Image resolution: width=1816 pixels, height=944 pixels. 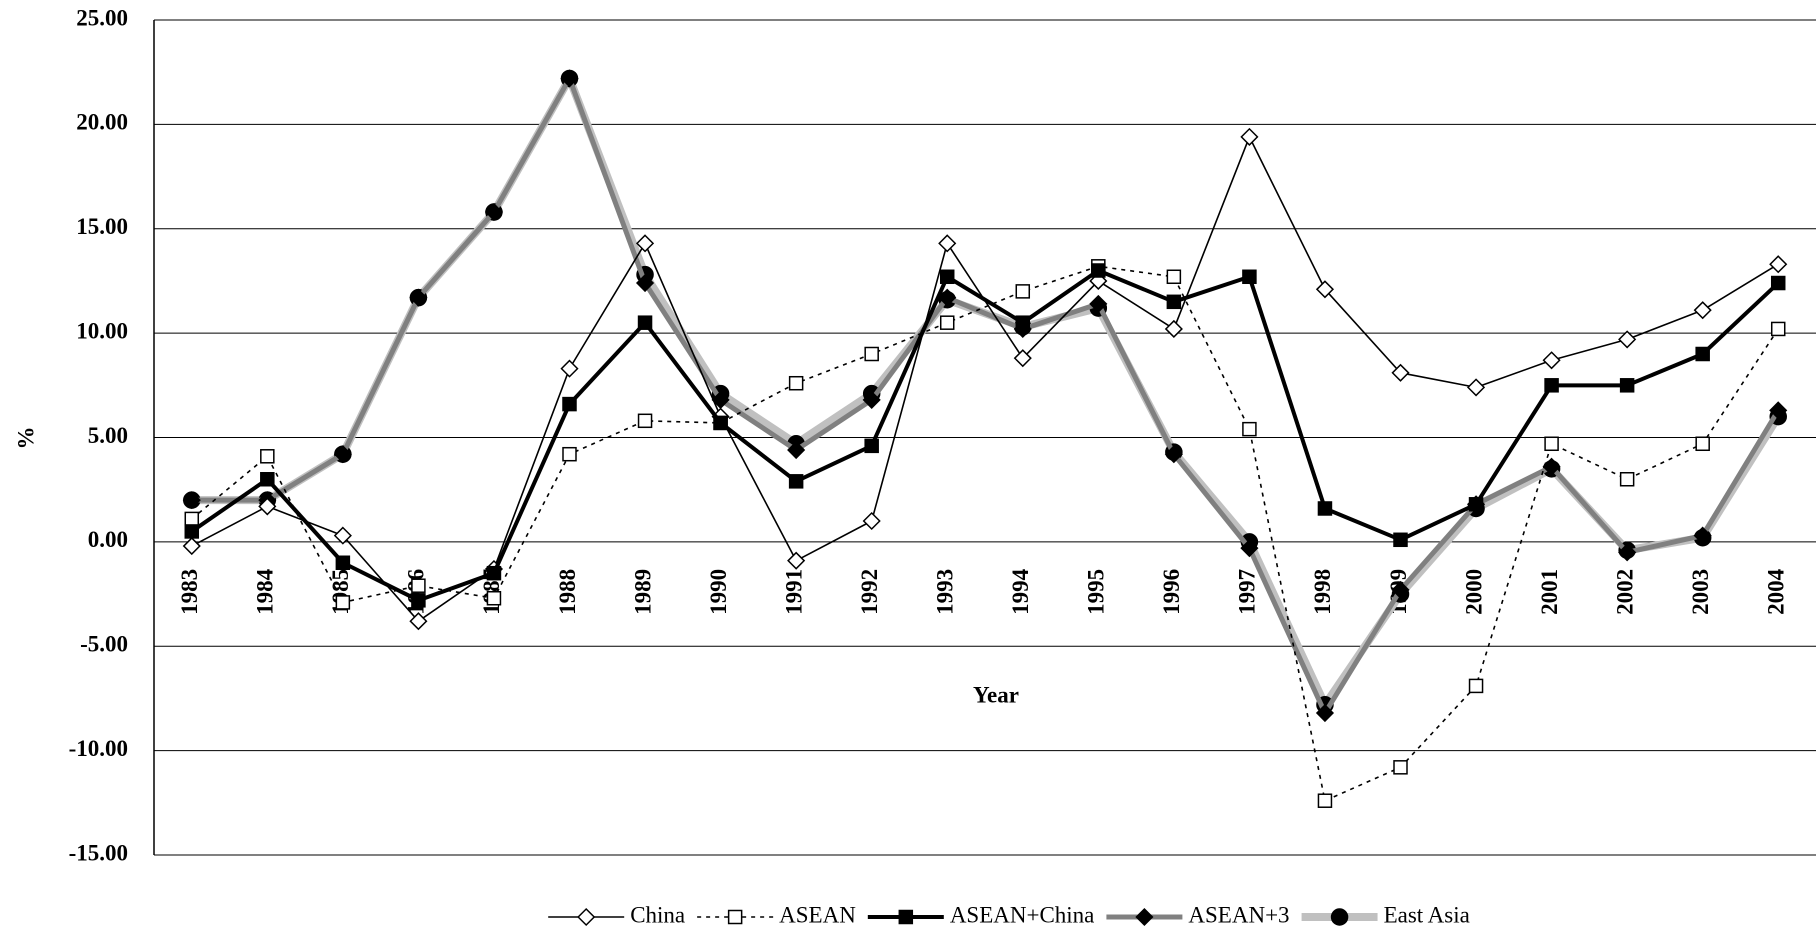 I want to click on x-tick-label: 1994, so click(x=1020, y=591).